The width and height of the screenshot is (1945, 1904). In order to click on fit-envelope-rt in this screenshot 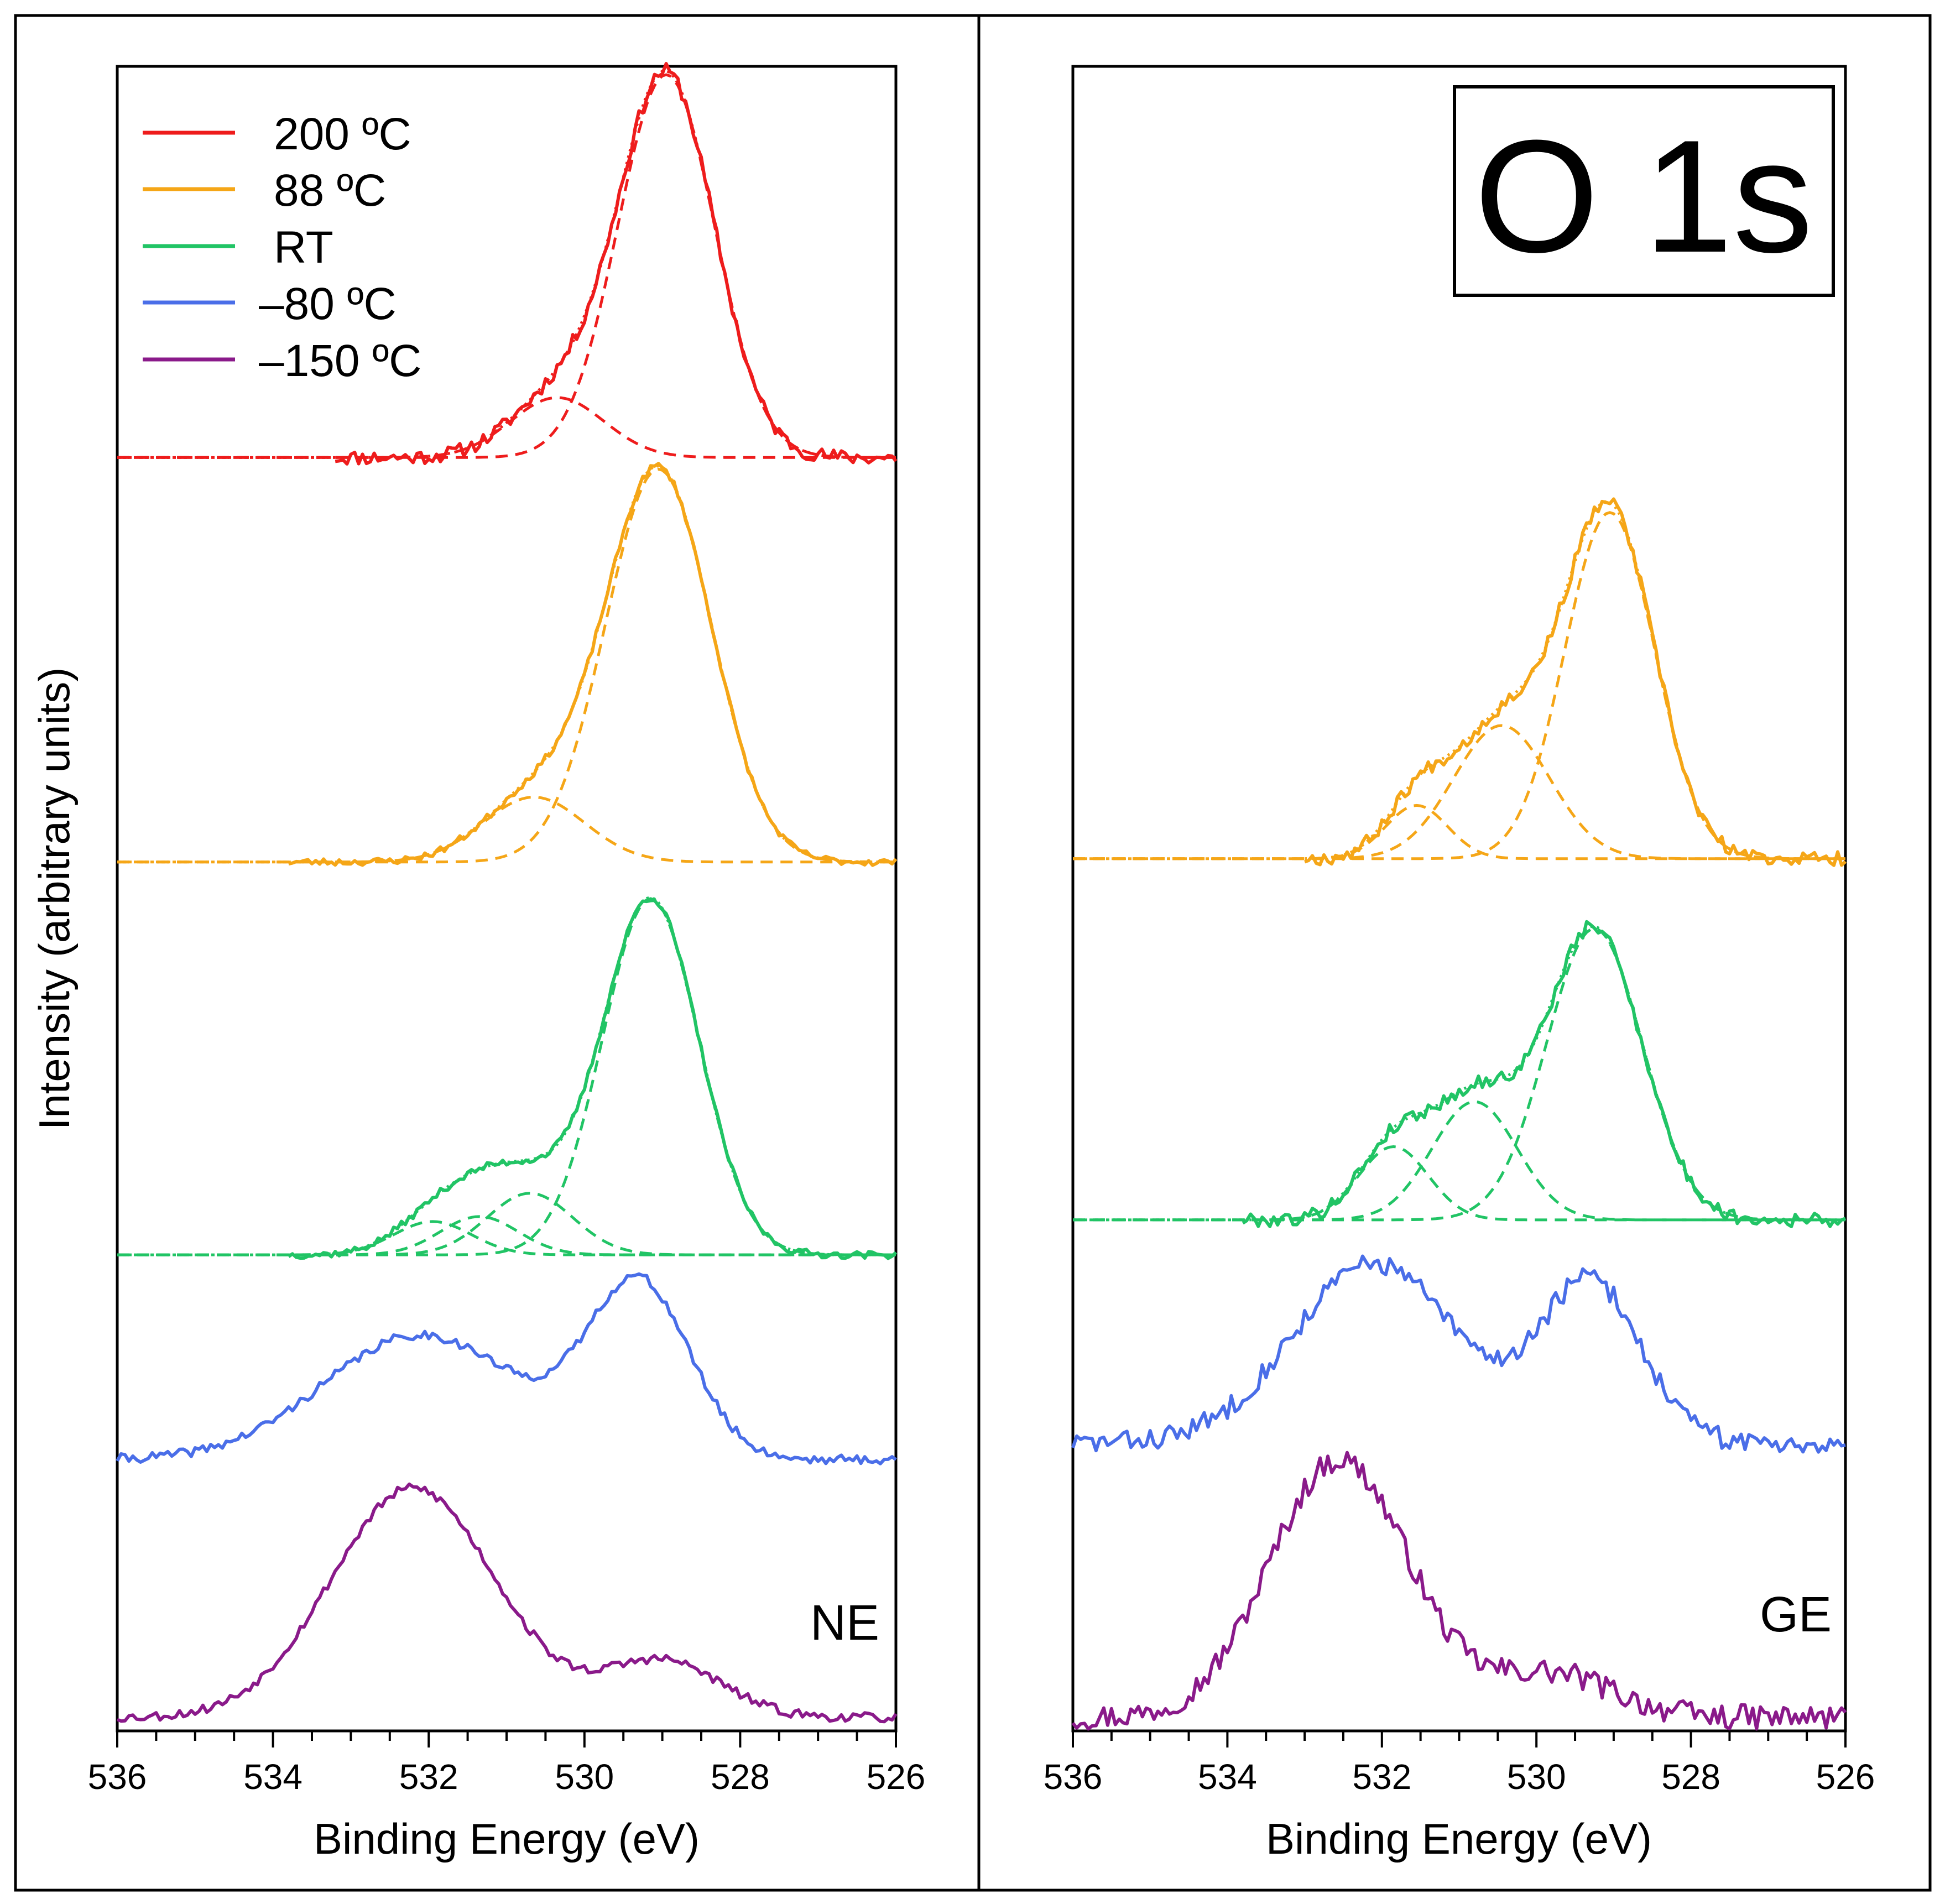, I will do `click(1544, 1073)`.